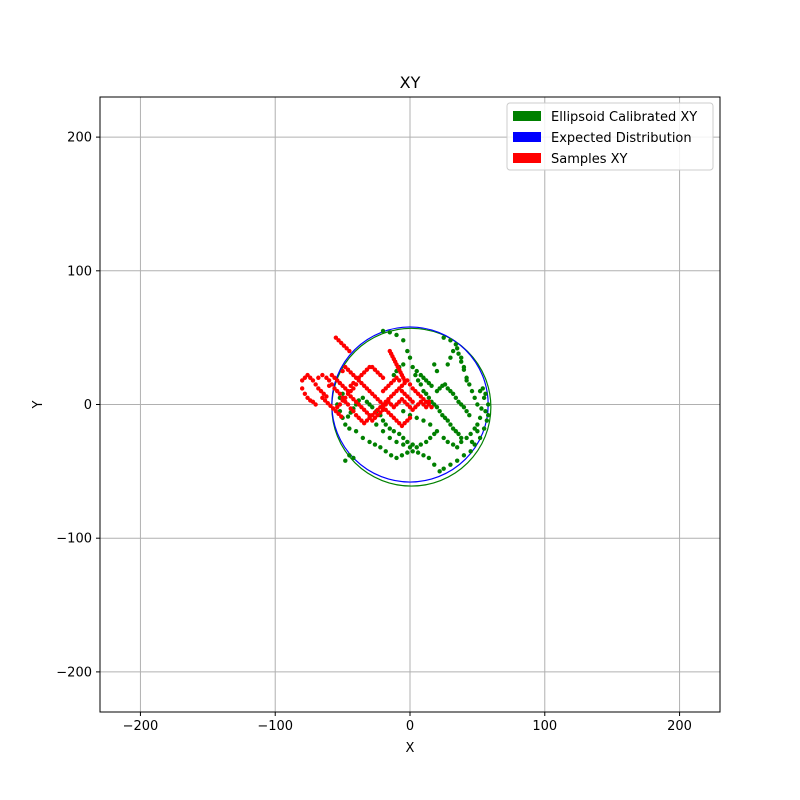 The width and height of the screenshot is (800, 800). Describe the element at coordinates (410, 82) in the screenshot. I see `chart-title: XY` at that location.